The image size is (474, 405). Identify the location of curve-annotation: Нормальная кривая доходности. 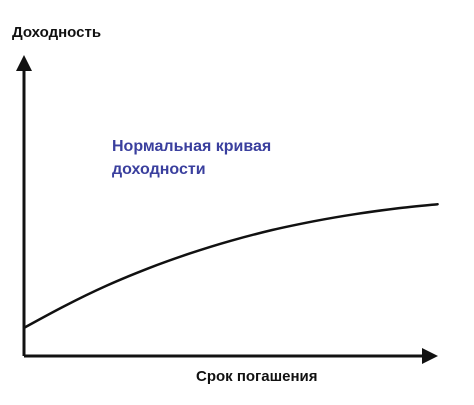
(191, 158).